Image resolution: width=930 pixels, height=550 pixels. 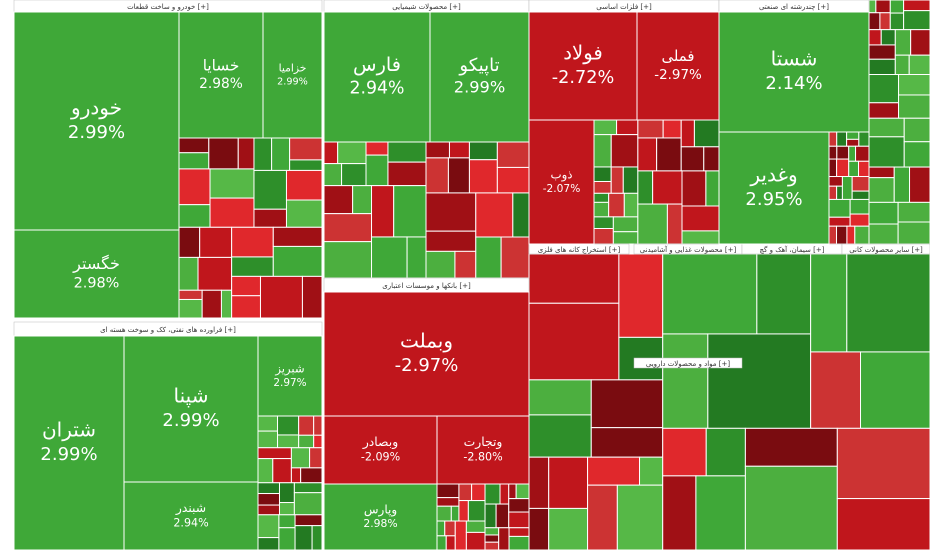 What do you see at coordinates (688, 249) in the screenshot?
I see `sector-title: محصولات غذایی و آشامیدنی [+]` at bounding box center [688, 249].